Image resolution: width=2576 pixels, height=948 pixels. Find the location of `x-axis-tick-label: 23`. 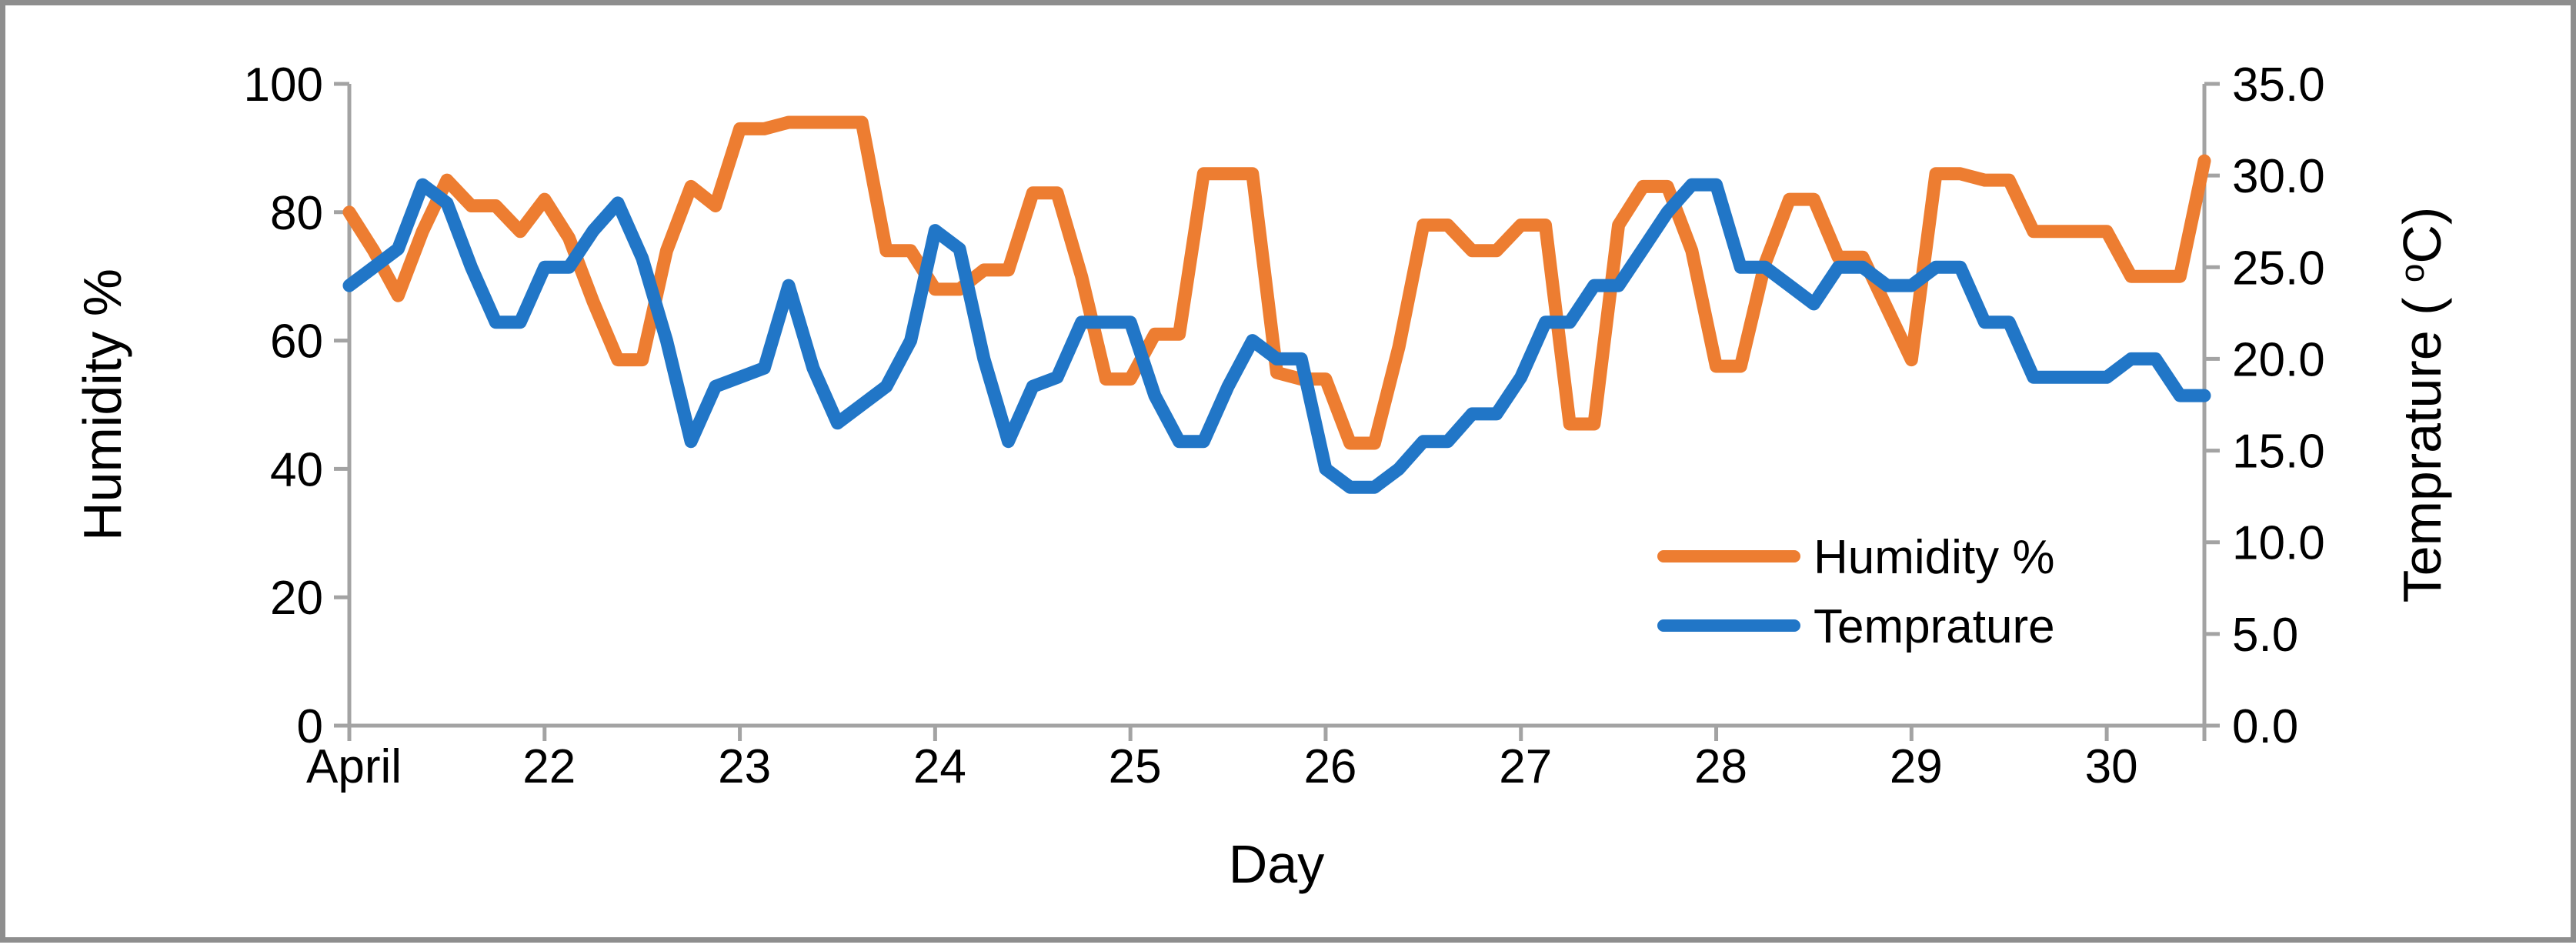

x-axis-tick-label: 23 is located at coordinates (744, 766).